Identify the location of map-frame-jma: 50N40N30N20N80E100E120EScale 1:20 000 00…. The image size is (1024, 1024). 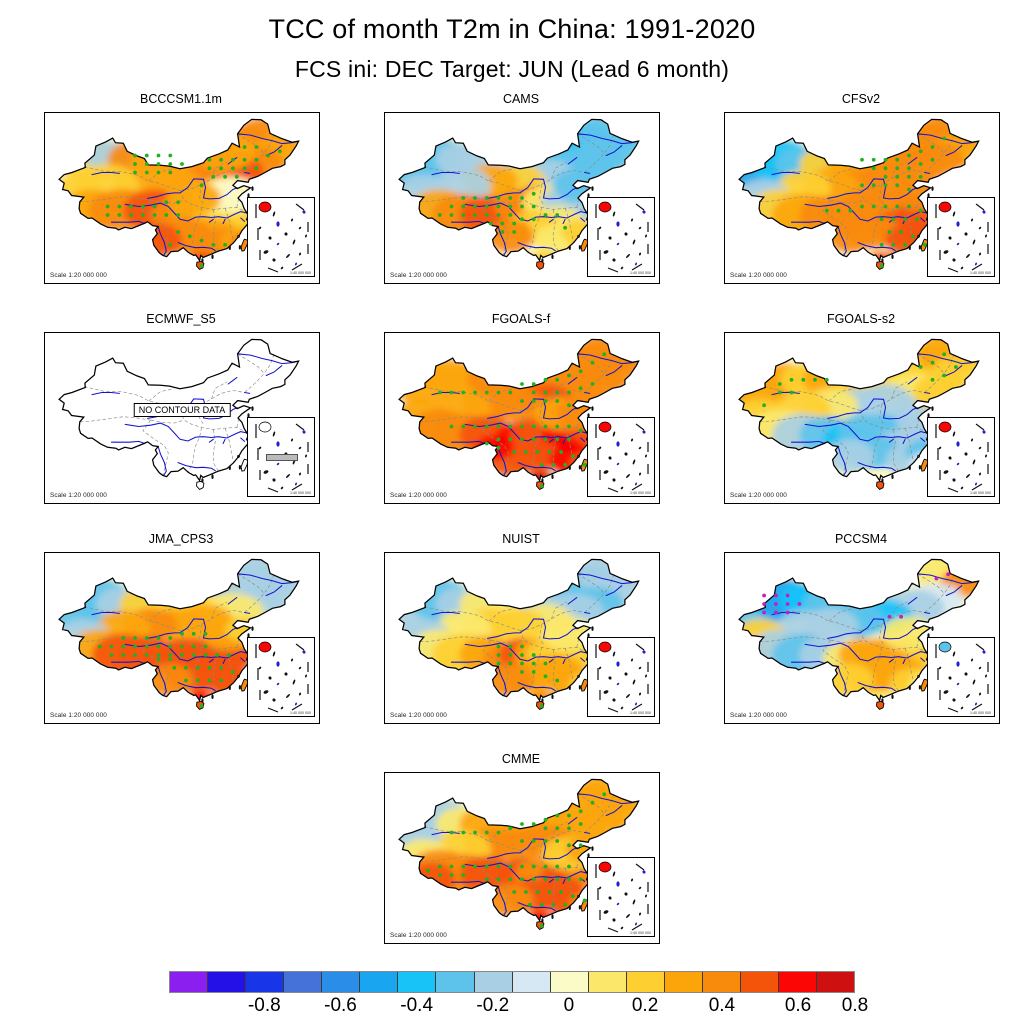
(182, 638).